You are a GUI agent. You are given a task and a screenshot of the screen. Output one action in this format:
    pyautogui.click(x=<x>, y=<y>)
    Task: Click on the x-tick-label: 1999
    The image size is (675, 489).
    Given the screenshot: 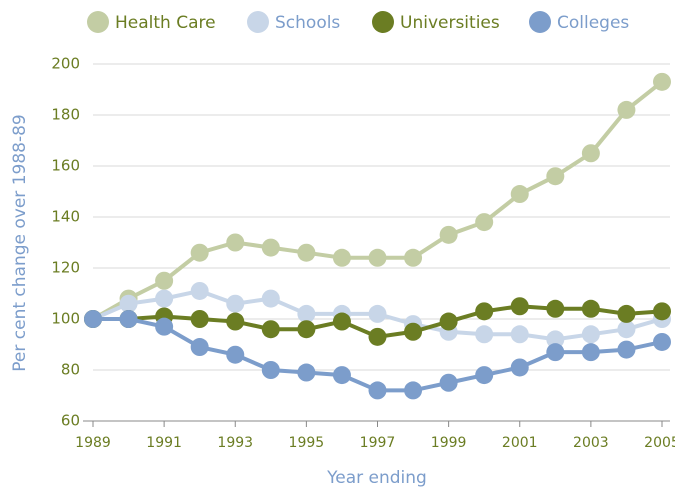 What is the action you would take?
    pyautogui.click(x=449, y=443)
    